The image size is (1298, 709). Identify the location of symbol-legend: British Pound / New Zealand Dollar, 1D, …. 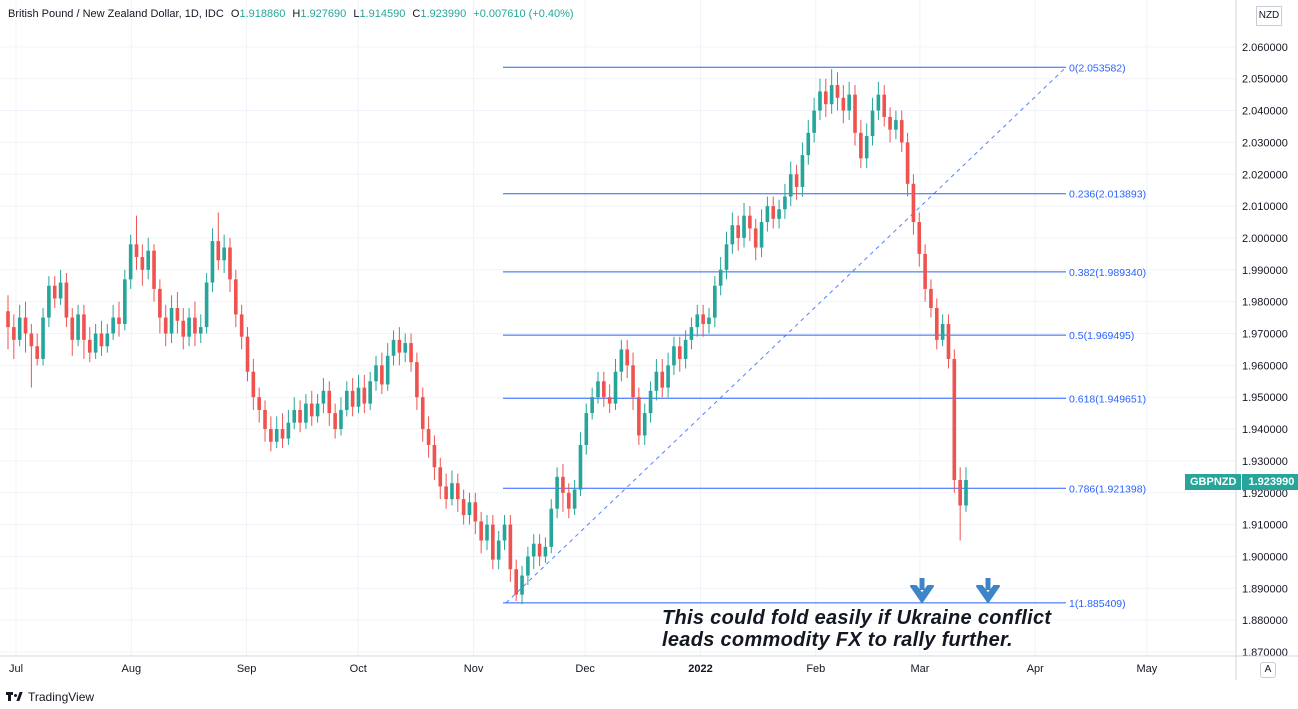
(291, 14).